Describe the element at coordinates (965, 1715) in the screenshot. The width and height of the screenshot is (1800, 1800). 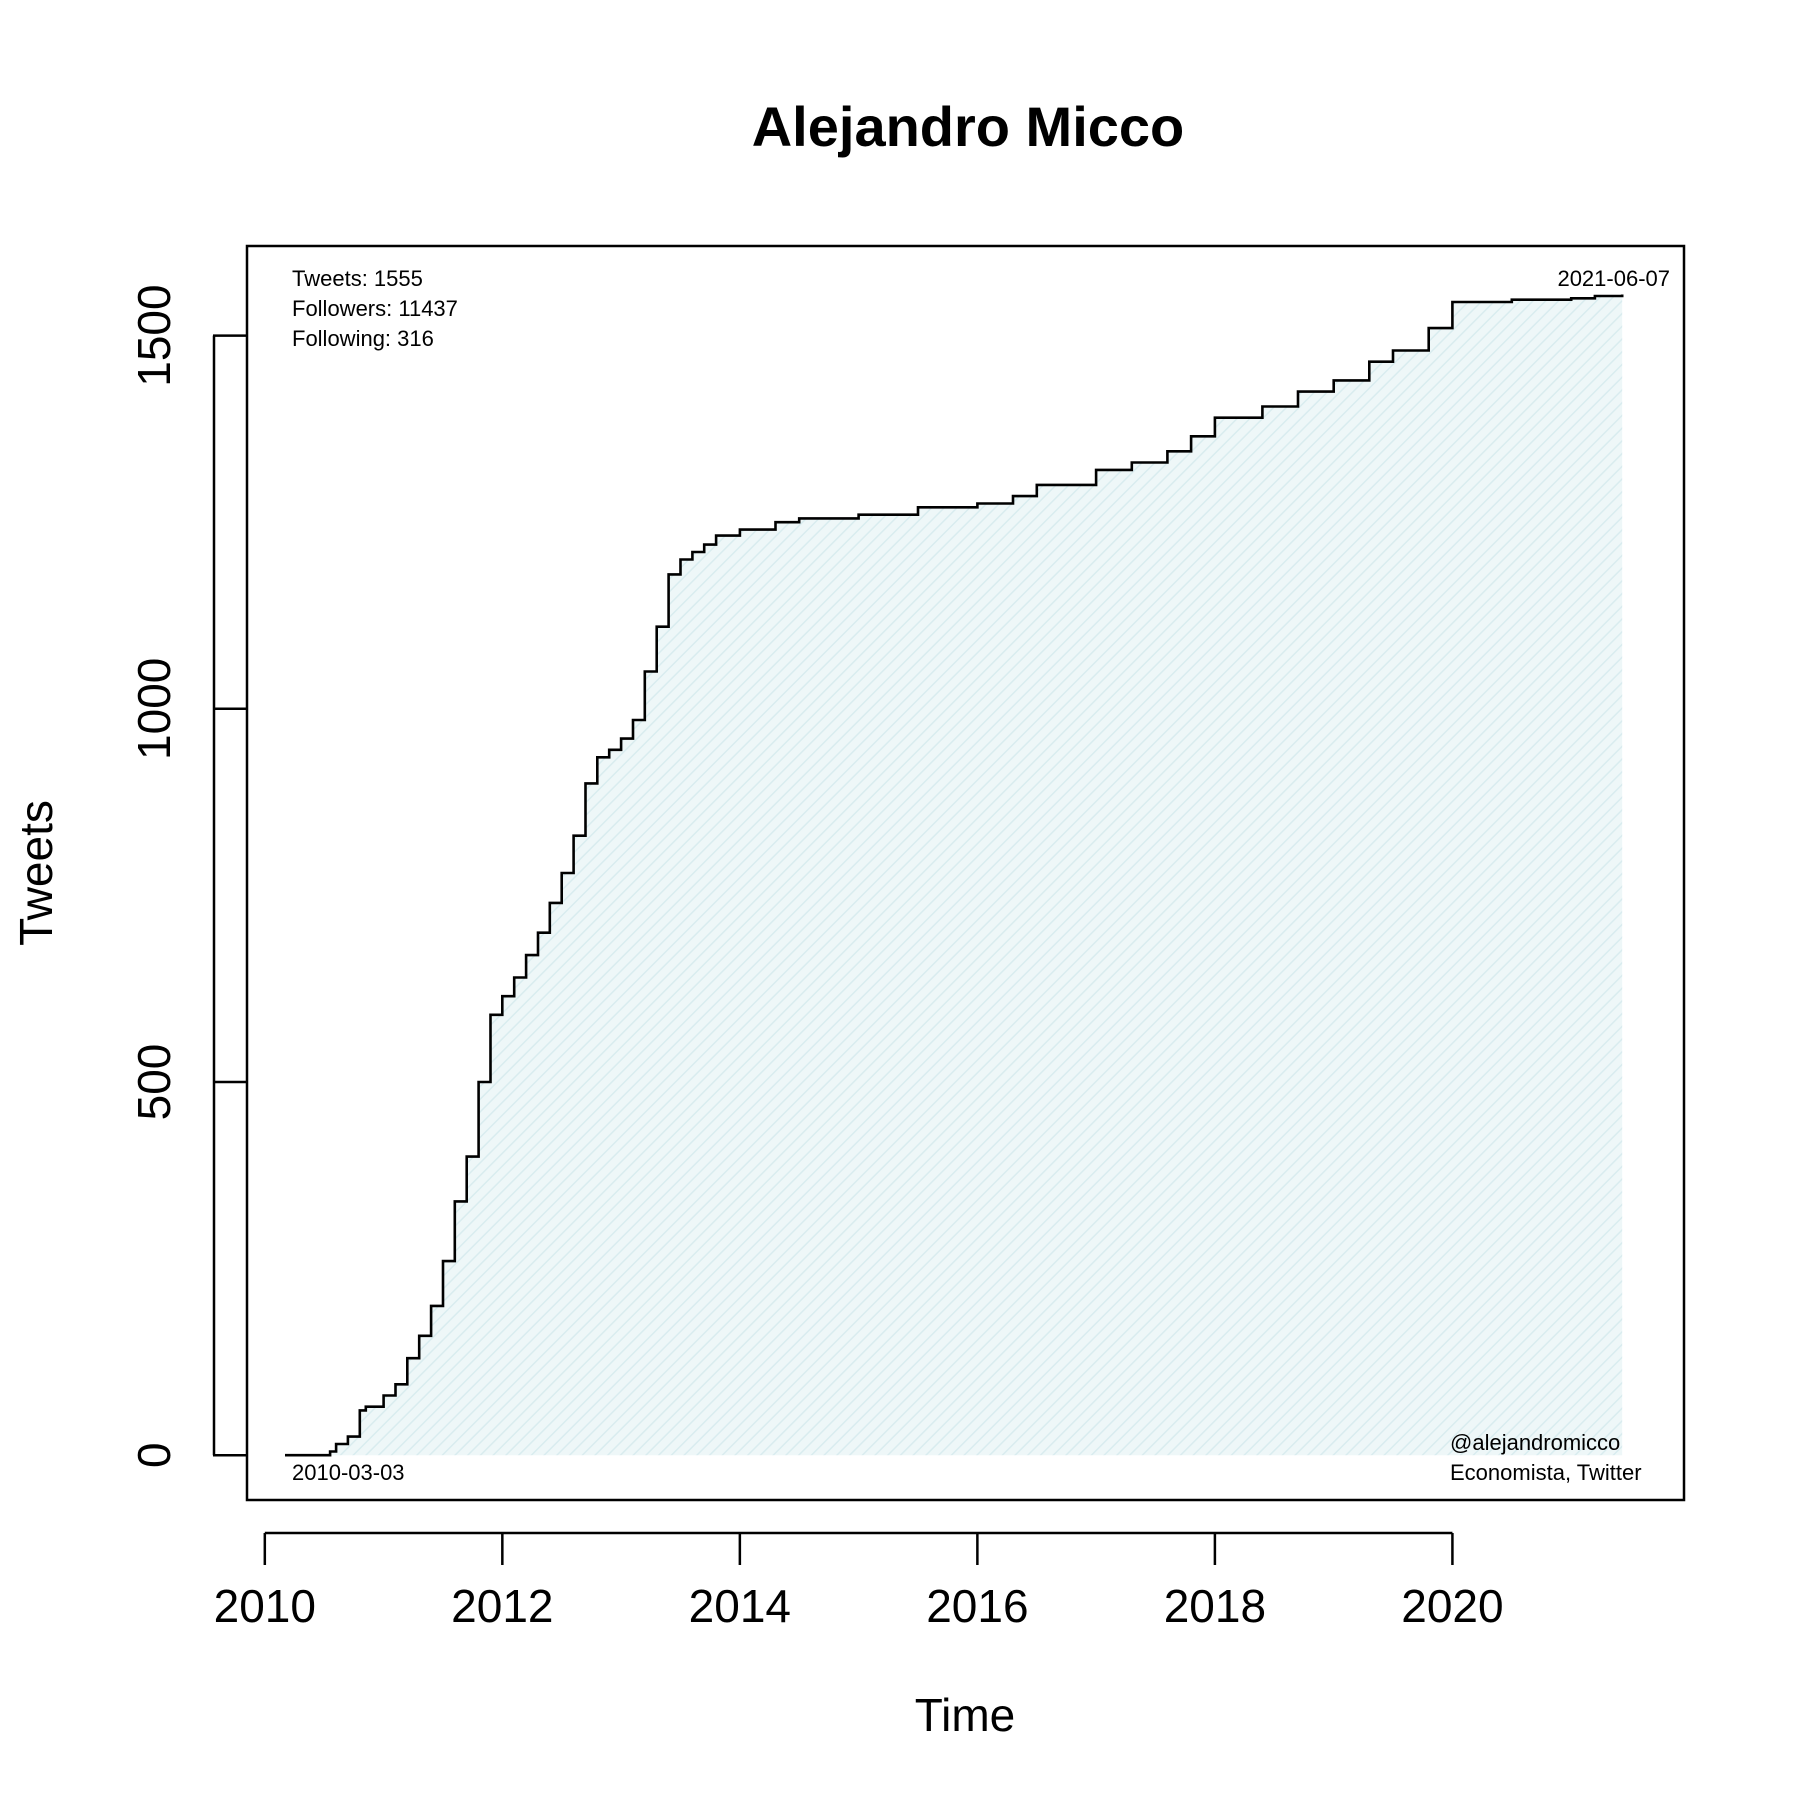
I see `x-axis-title: Time` at that location.